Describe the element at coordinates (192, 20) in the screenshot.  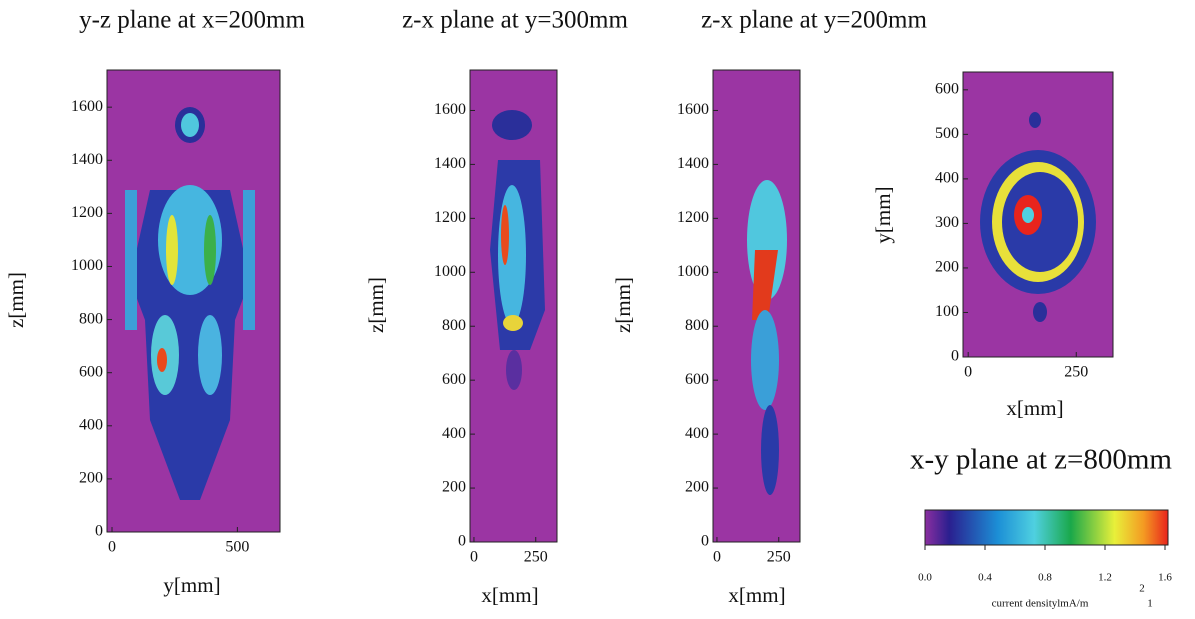
I see `chart-title: y-z plane at x=200mm` at that location.